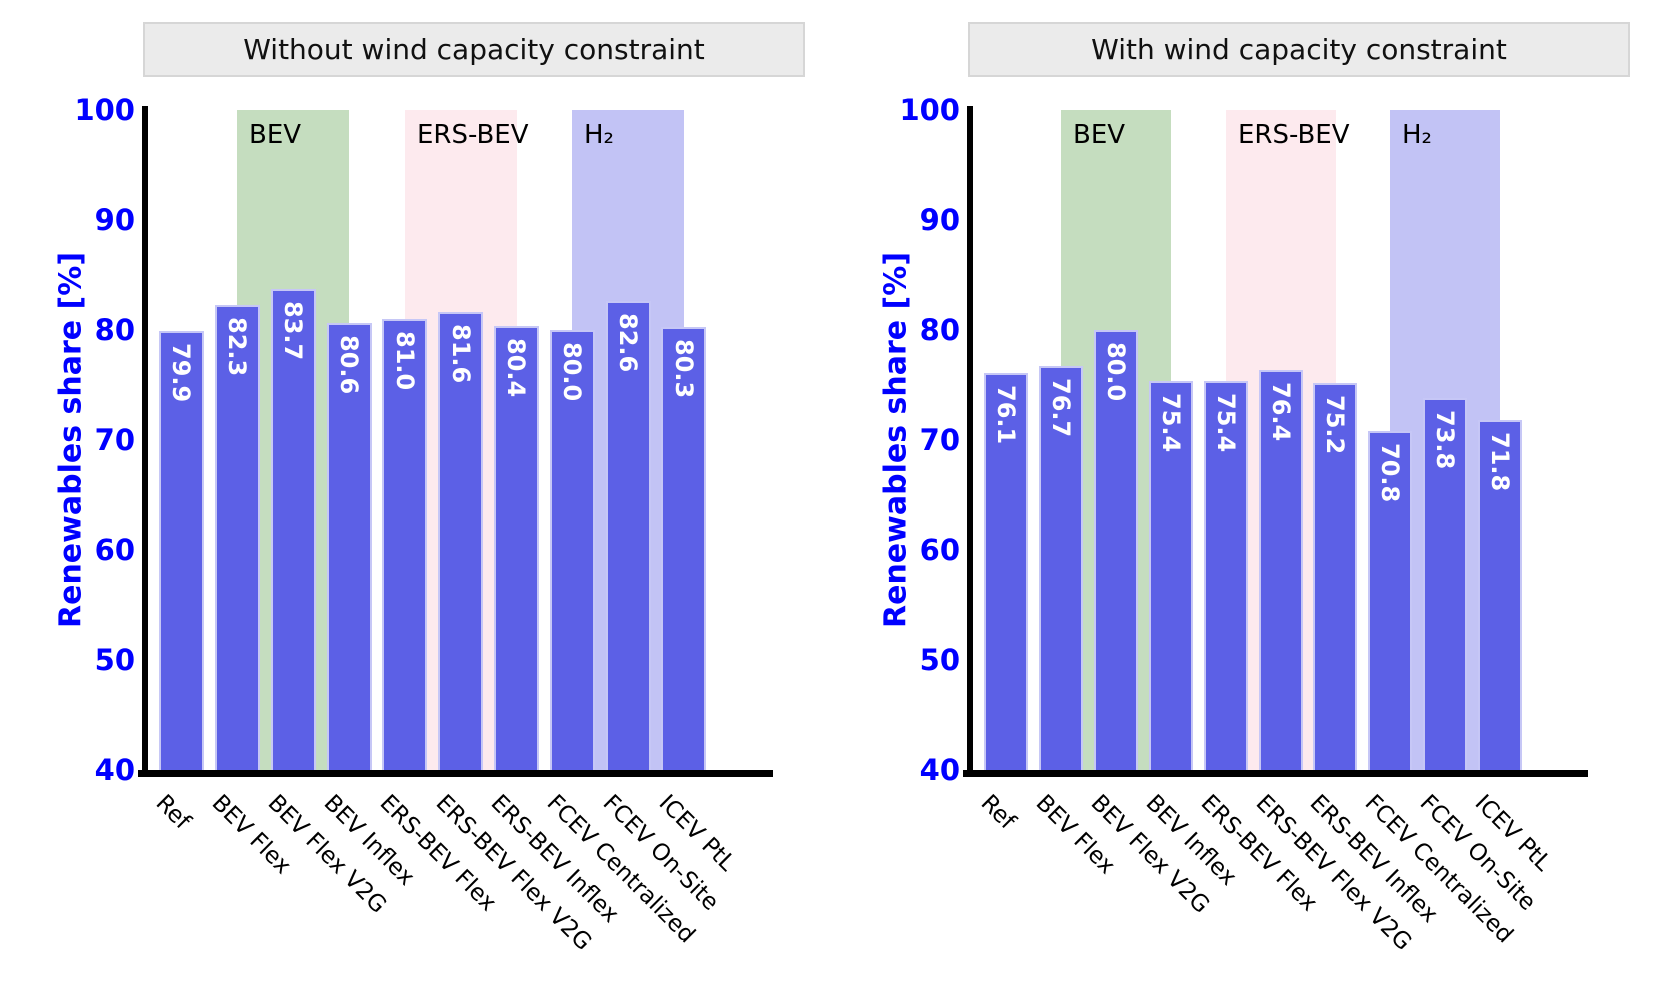  Describe the element at coordinates (349, 365) in the screenshot. I see `bar-value-label: 80.6` at that location.